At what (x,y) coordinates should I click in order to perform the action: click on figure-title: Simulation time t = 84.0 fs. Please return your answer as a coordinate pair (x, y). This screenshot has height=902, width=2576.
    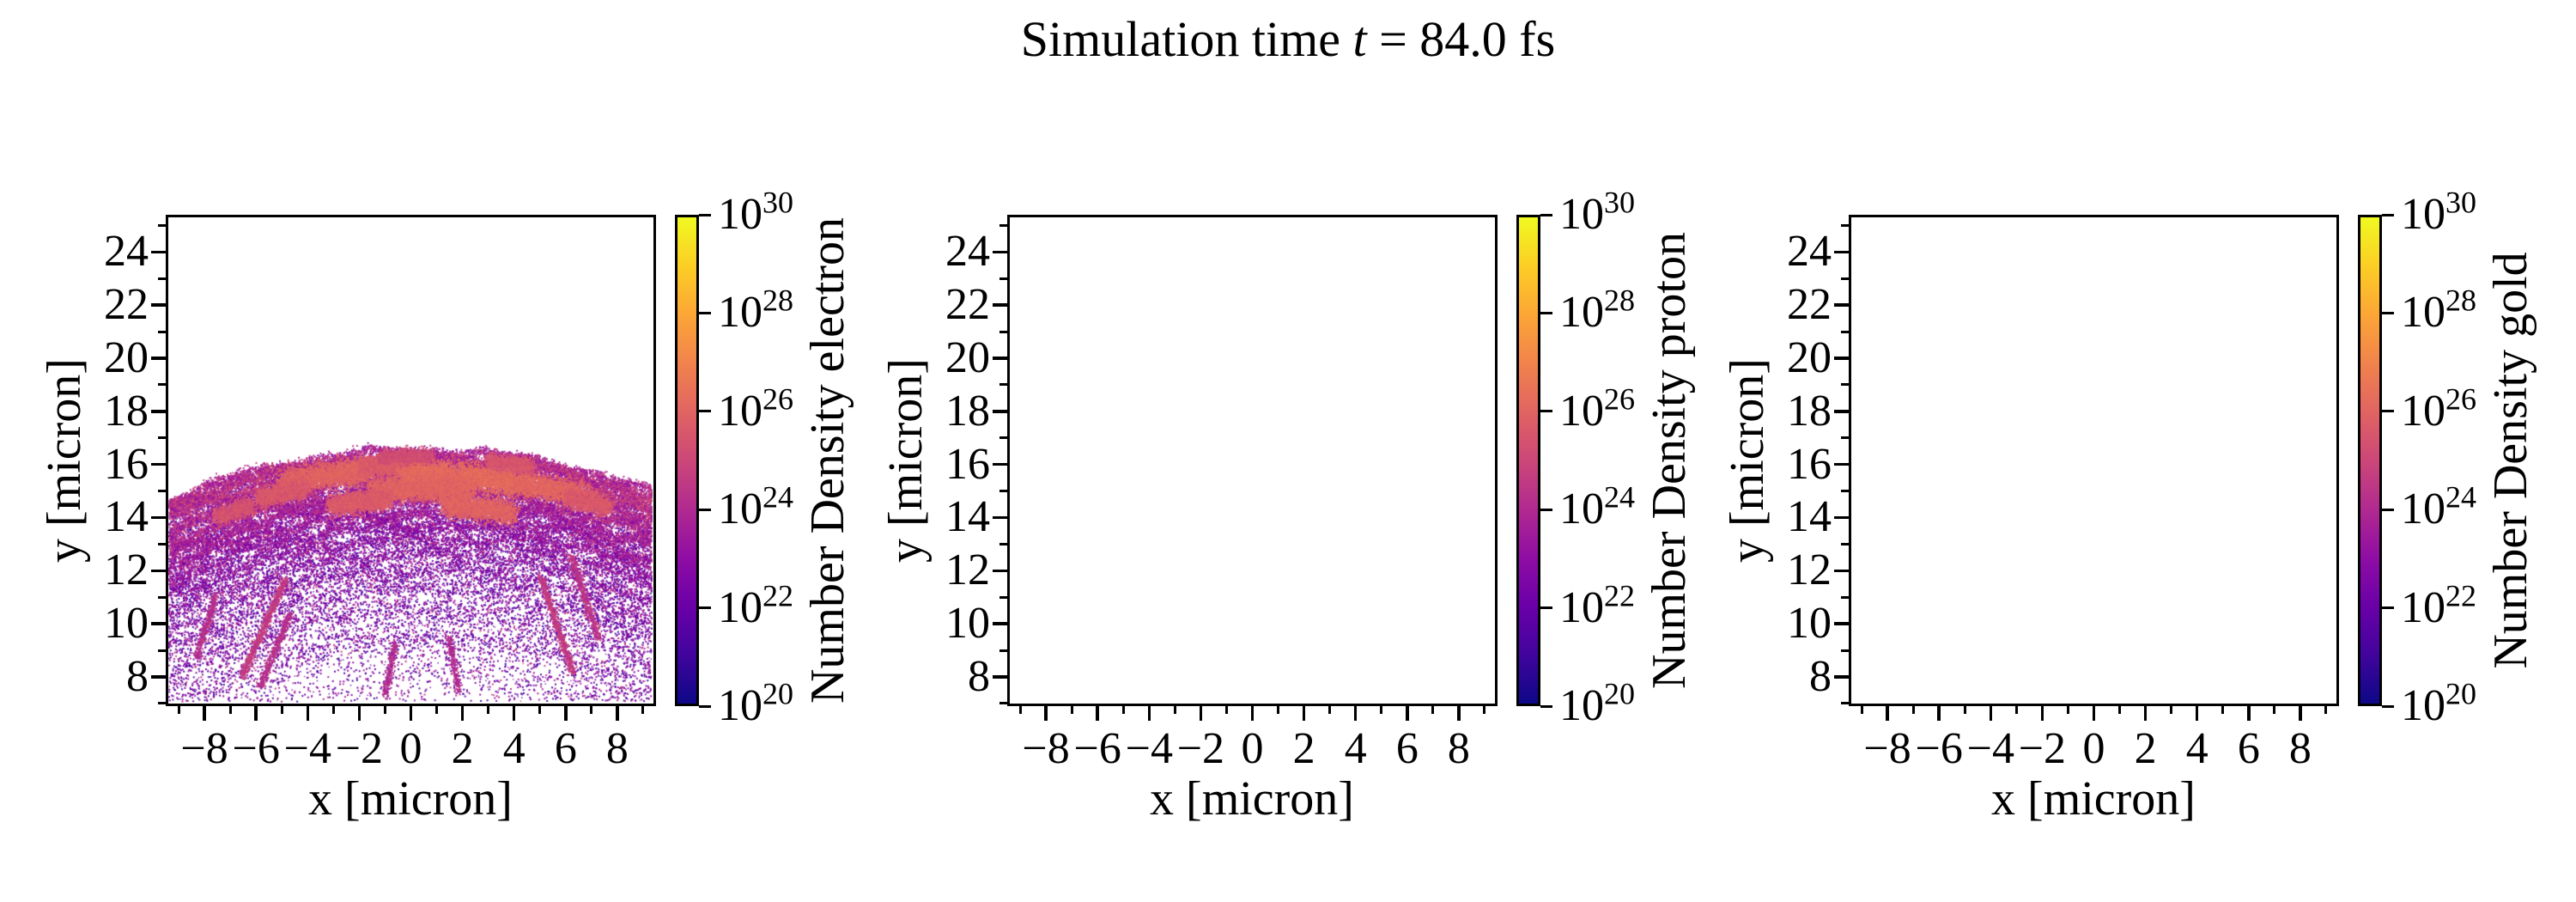
    Looking at the image, I should click on (1288, 39).